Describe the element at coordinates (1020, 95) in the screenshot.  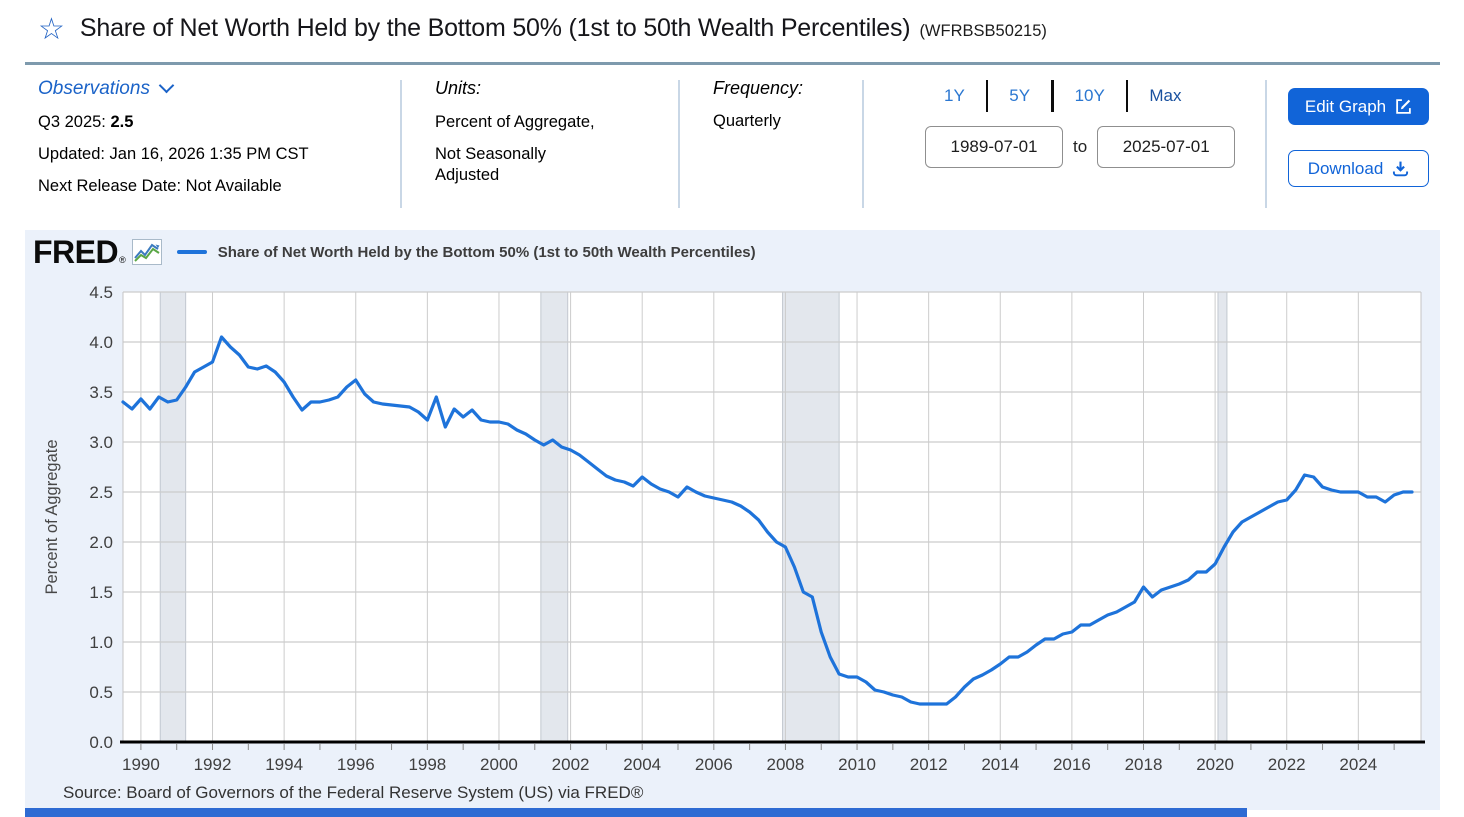
I see `range-button-5y: 5Y` at that location.